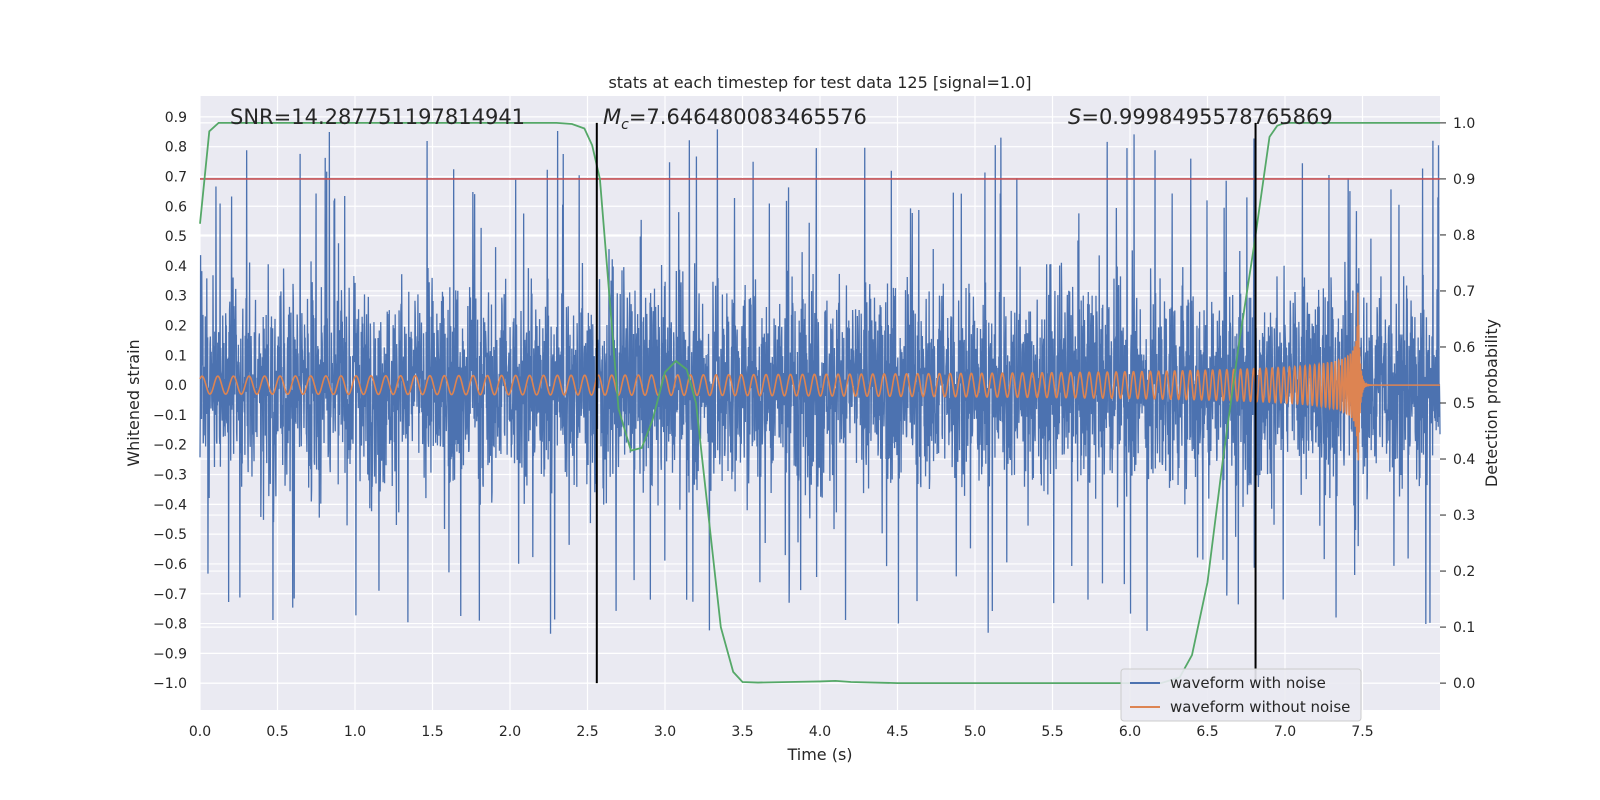 The width and height of the screenshot is (1600, 800). Describe the element at coordinates (170, 595) in the screenshot. I see `y-tick-label: −0.7` at that location.